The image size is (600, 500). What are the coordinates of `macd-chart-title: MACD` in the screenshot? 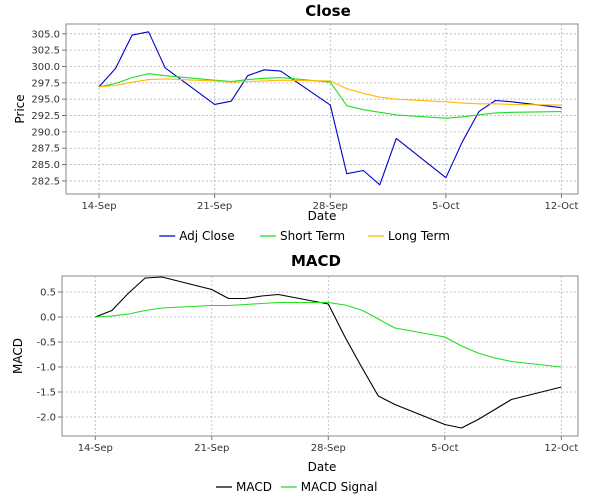 It's located at (316, 261).